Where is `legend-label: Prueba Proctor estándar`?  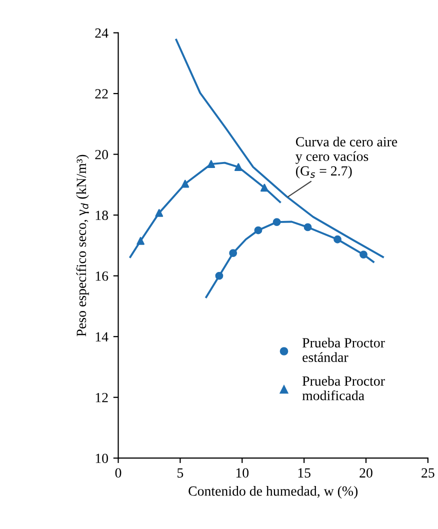 legend-label: Prueba Proctor estándar is located at coordinates (343, 350).